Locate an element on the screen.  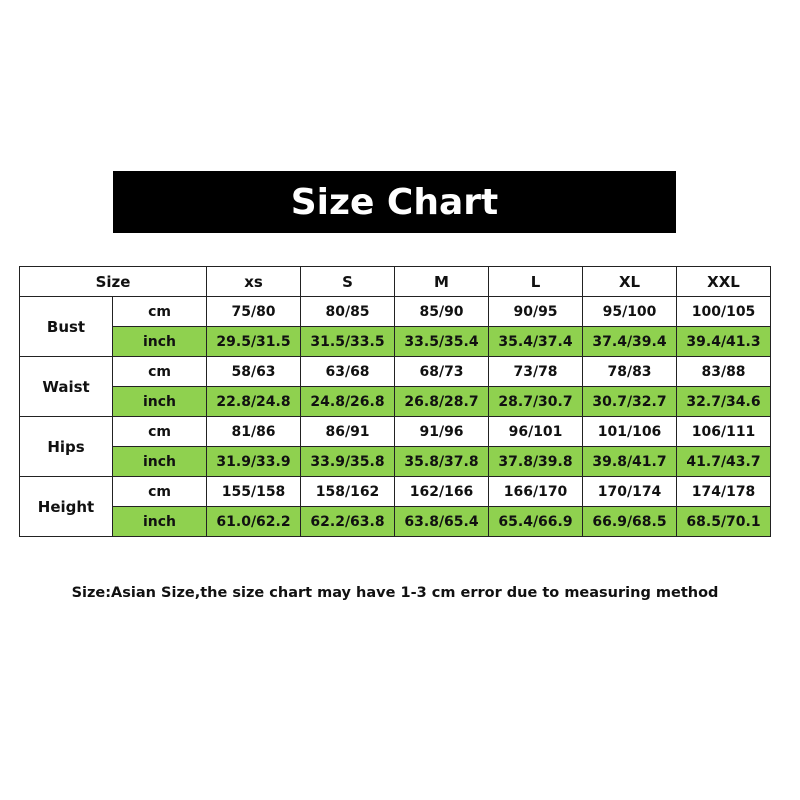
page-title: Size Chart is located at coordinates (394, 202).